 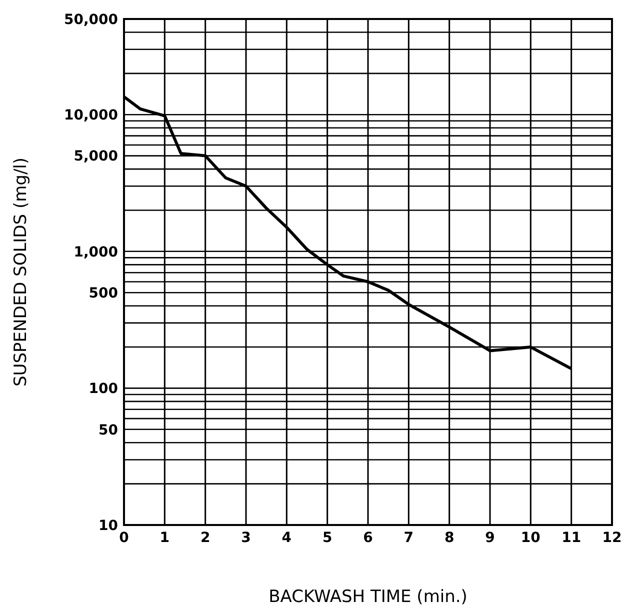 I want to click on x-tick-label: 2, so click(x=205, y=538).